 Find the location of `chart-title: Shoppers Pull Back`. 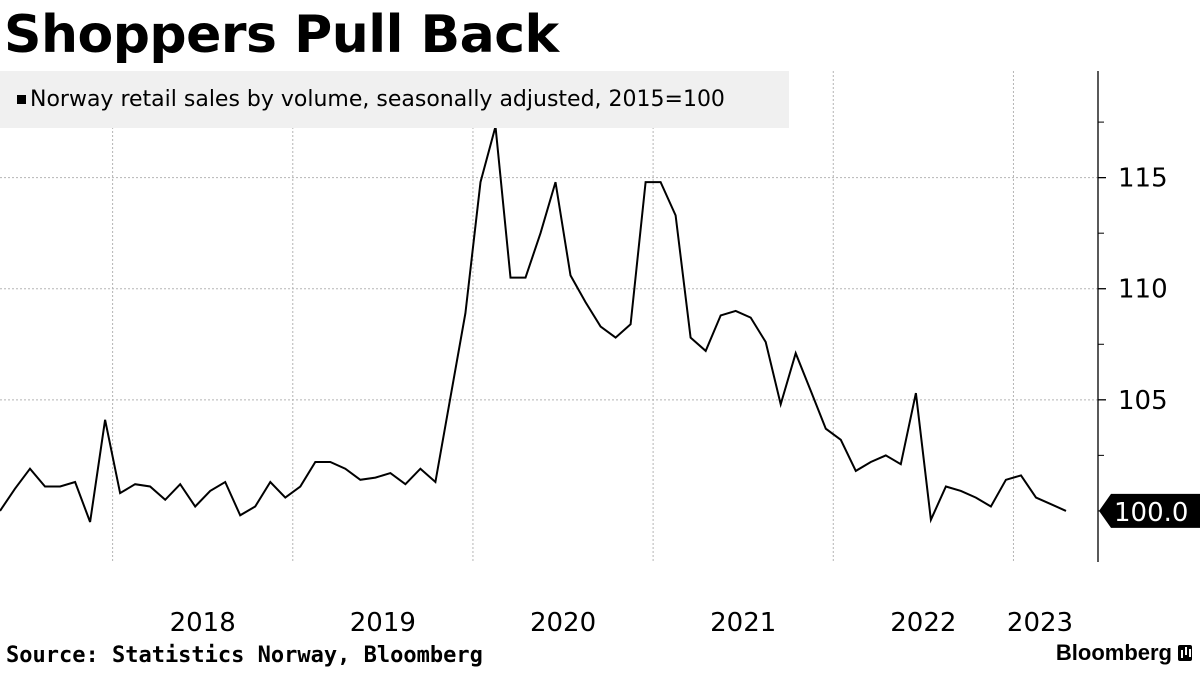

chart-title: Shoppers Pull Back is located at coordinates (281, 35).